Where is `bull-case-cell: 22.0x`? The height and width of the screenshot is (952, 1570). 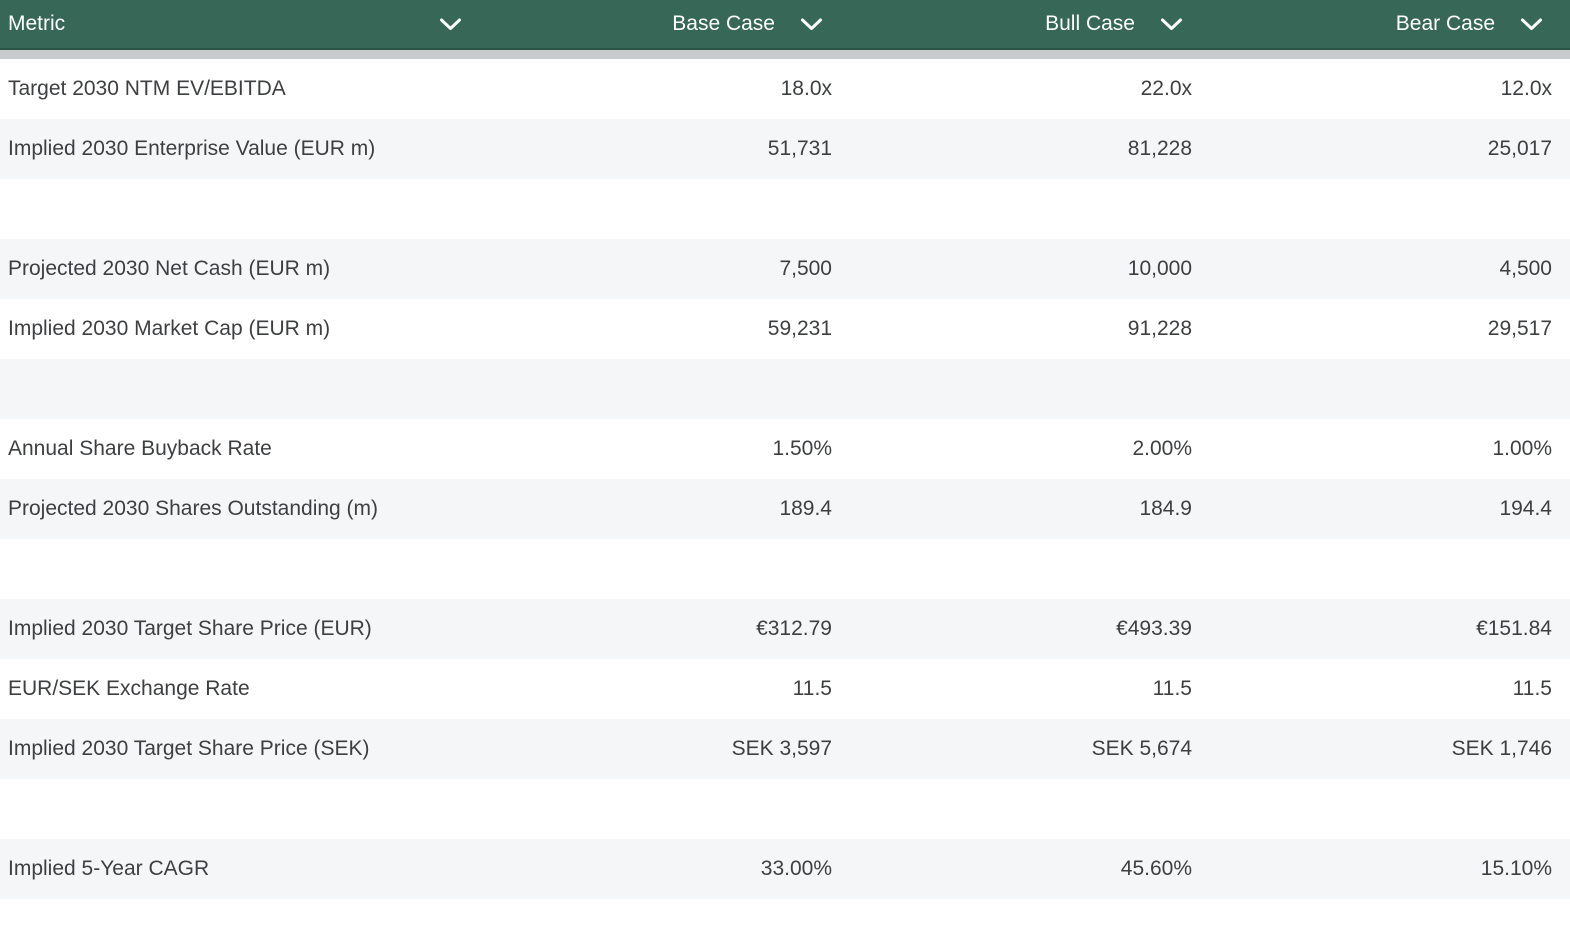
bull-case-cell: 22.0x is located at coordinates (1166, 88).